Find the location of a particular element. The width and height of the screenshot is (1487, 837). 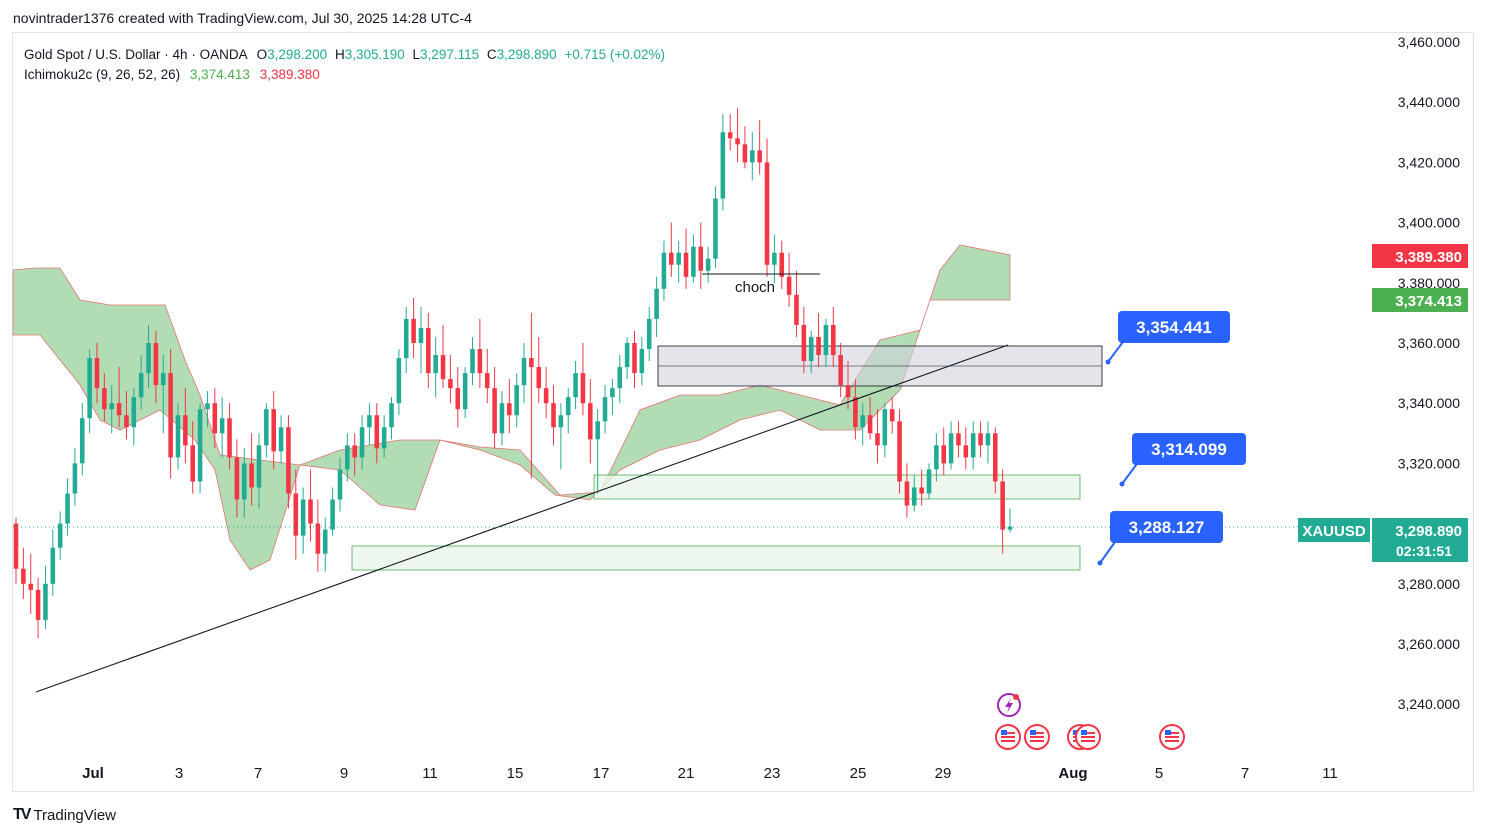

time-tick-label: 25 is located at coordinates (858, 773).